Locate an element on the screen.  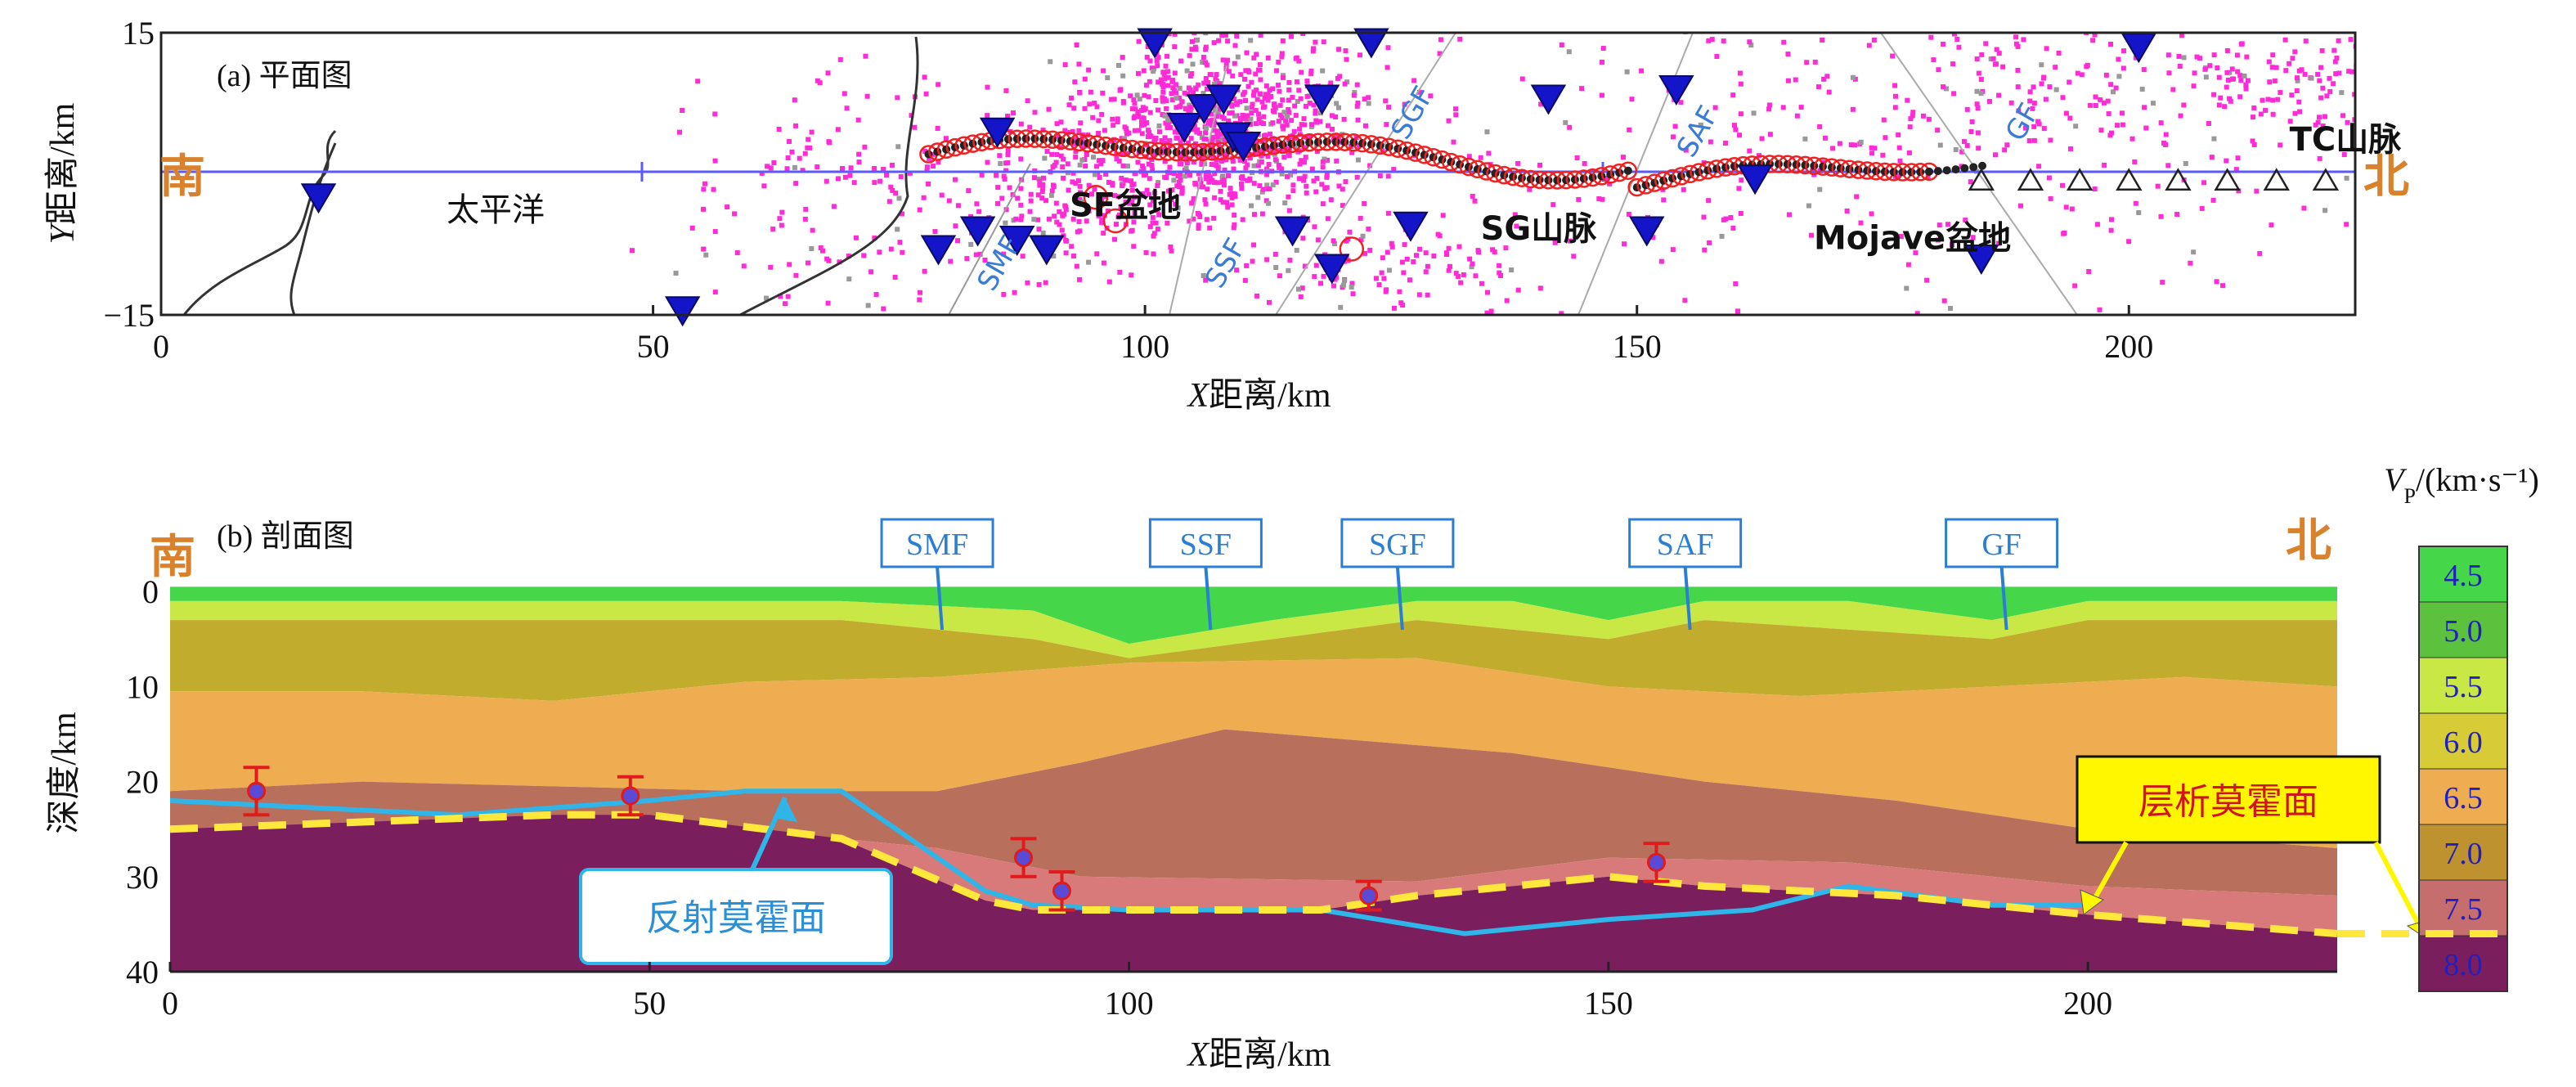
profile-station-dot is located at coordinates (1983, 166).